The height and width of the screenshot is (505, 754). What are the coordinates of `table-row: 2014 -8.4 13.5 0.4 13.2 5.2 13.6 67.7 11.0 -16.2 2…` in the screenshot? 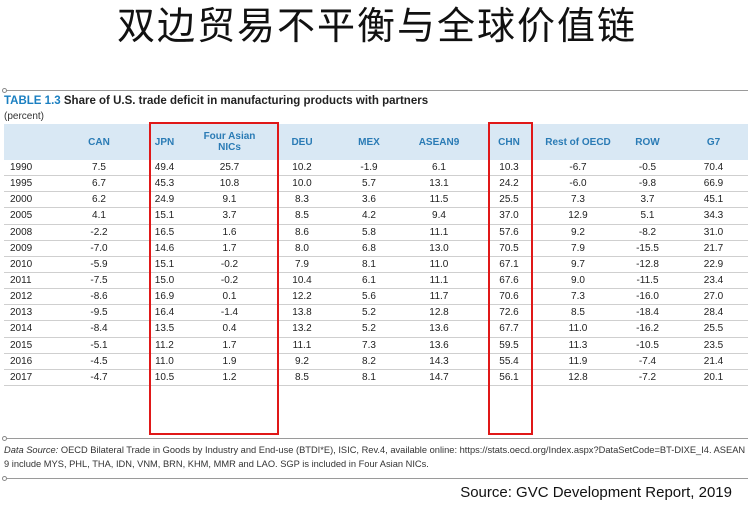 It's located at (376, 329).